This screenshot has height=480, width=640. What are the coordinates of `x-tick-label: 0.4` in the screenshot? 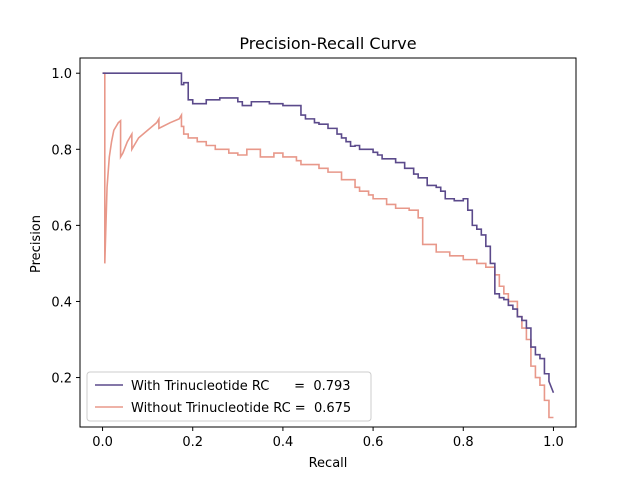 It's located at (283, 442).